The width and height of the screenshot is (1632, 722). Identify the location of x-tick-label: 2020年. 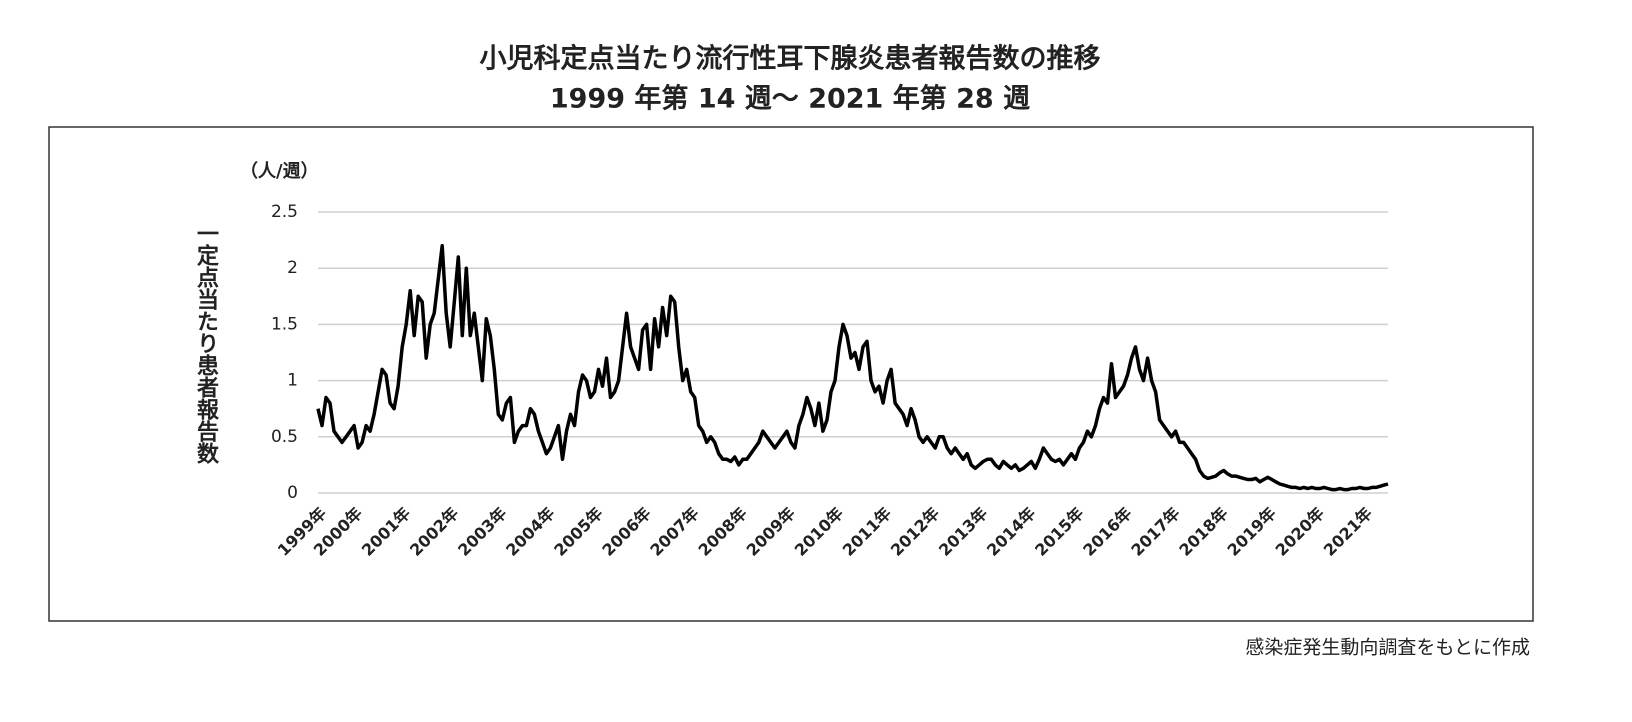
(1300, 532).